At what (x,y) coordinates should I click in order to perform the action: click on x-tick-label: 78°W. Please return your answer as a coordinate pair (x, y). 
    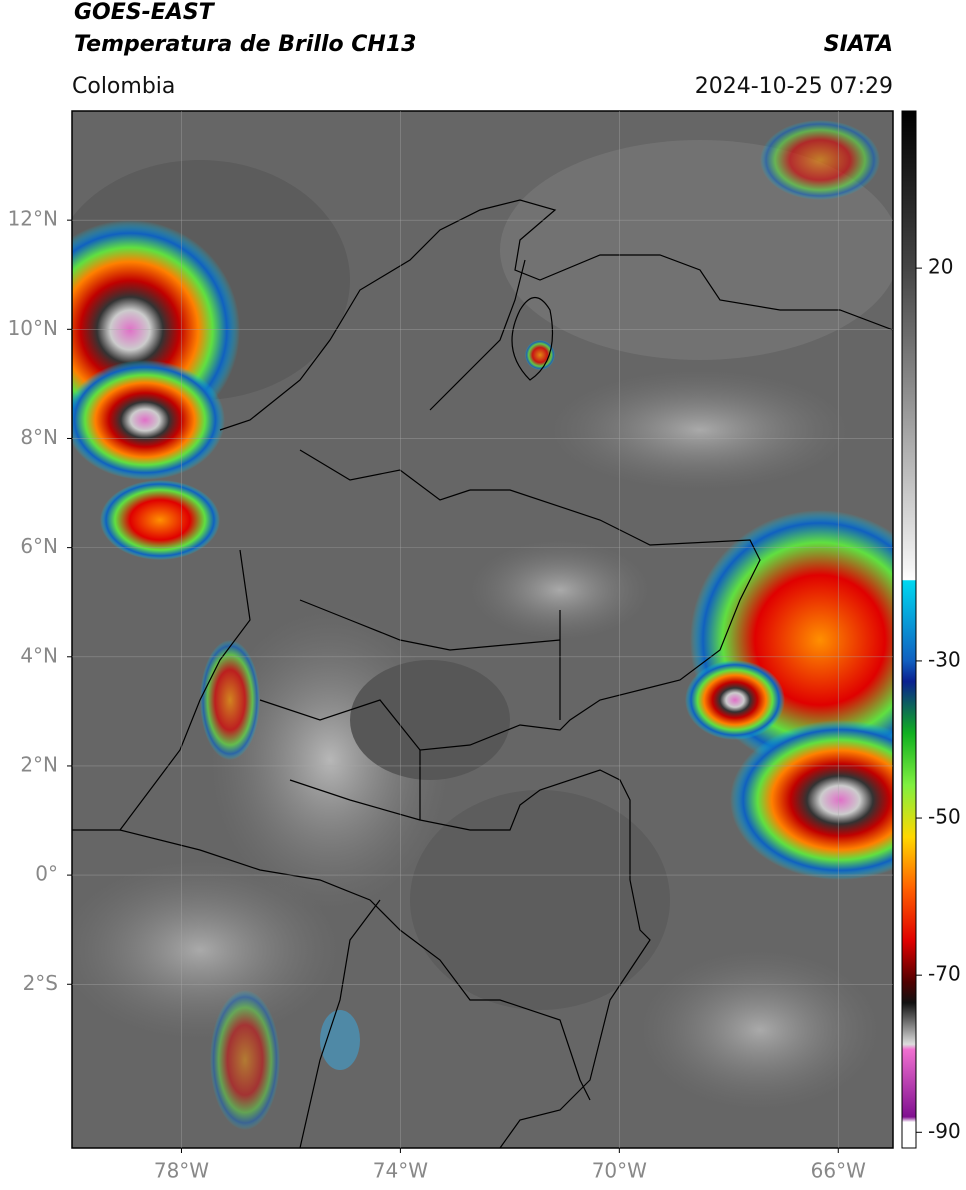
    Looking at the image, I should click on (181, 1171).